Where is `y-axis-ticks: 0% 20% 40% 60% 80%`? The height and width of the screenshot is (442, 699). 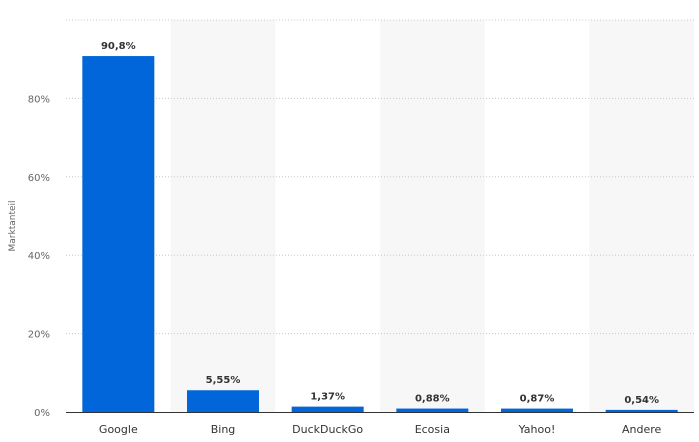
y-axis-ticks: 0% 20% 40% 60% 80% is located at coordinates (39, 256).